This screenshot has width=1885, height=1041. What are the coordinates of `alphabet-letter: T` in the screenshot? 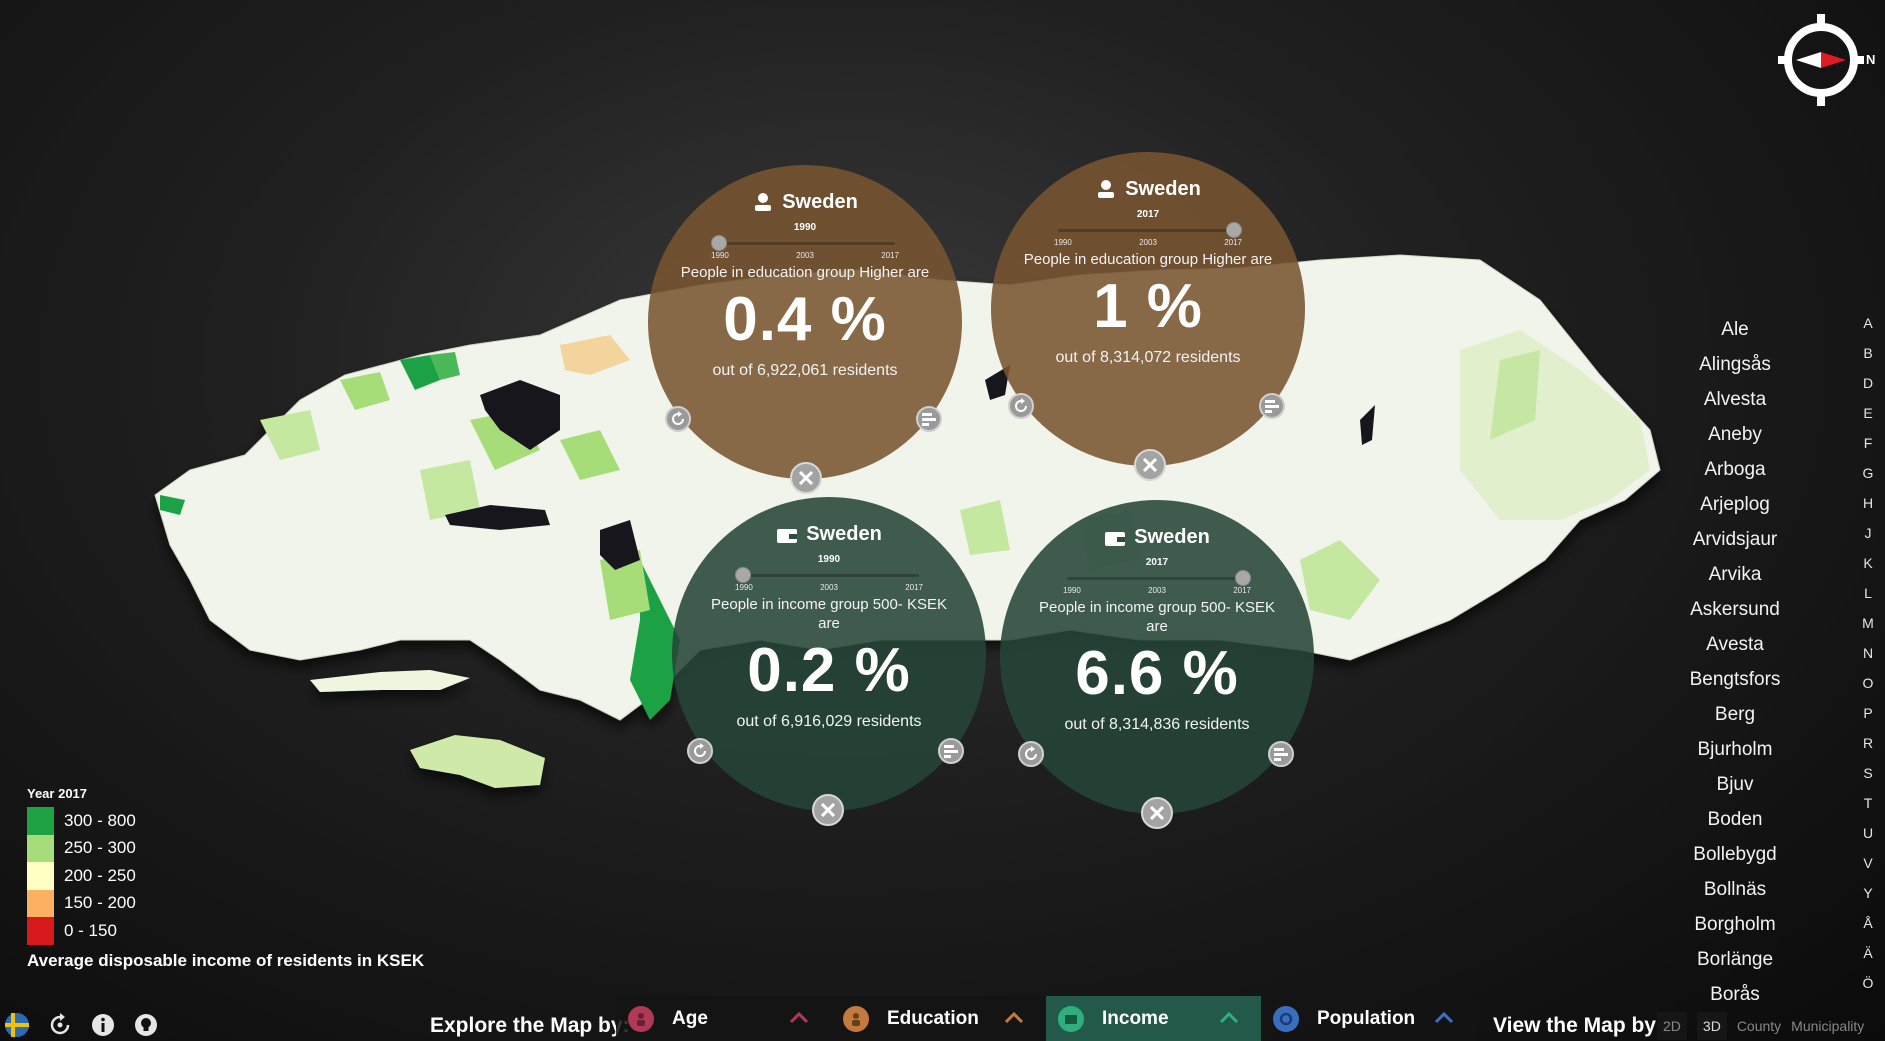 It's located at (1868, 803).